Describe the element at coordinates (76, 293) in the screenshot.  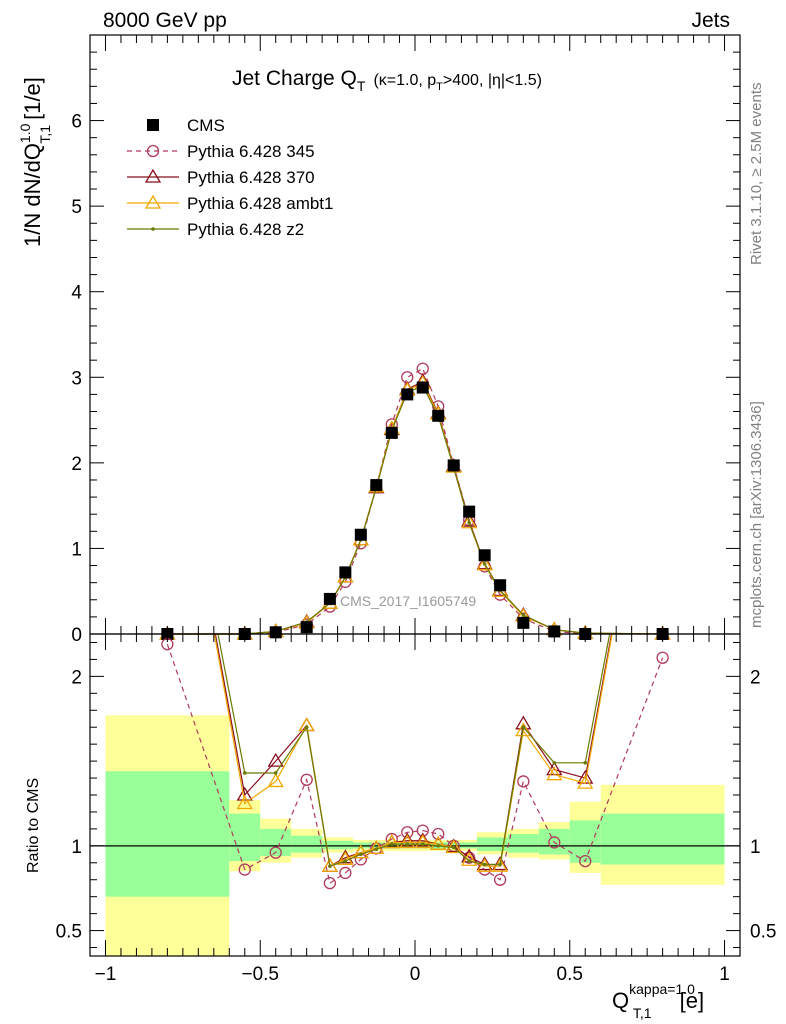
I see `ytick-label: 4` at that location.